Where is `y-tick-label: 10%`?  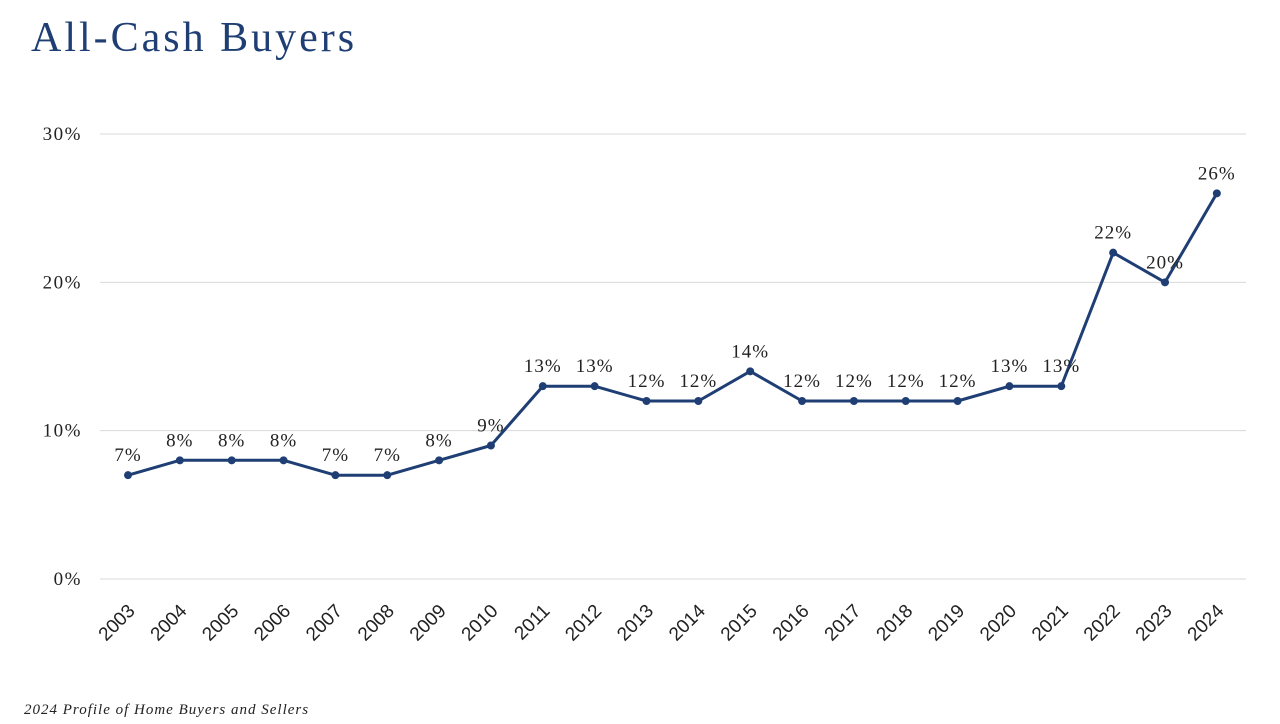 y-tick-label: 10% is located at coordinates (62, 431).